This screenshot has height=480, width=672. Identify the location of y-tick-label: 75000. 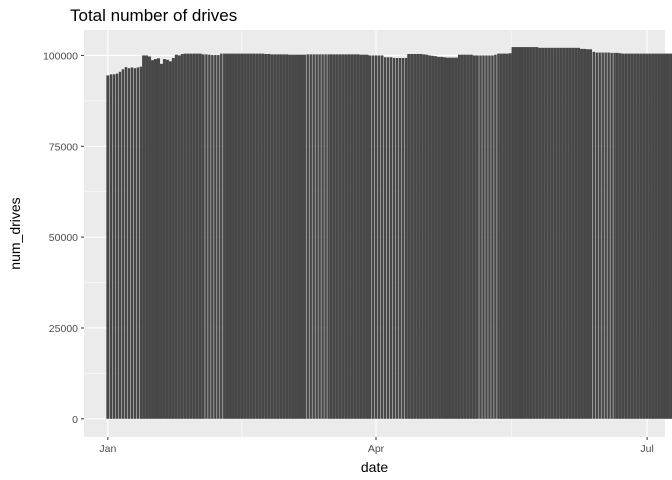
(63, 147).